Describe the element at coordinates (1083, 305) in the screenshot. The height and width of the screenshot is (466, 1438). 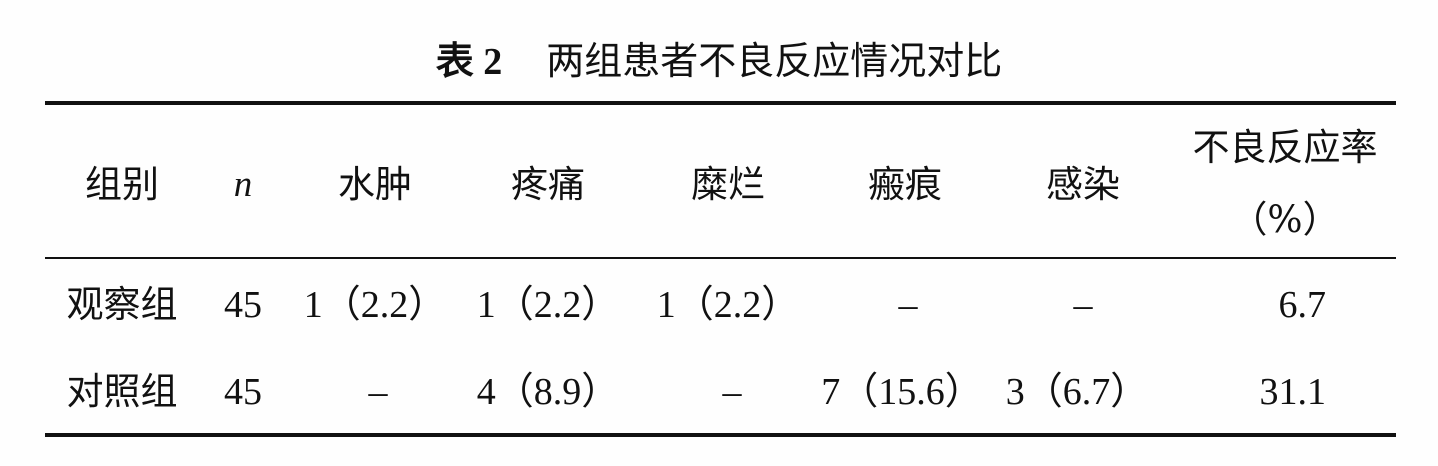
I see `cell-infection: –` at that location.